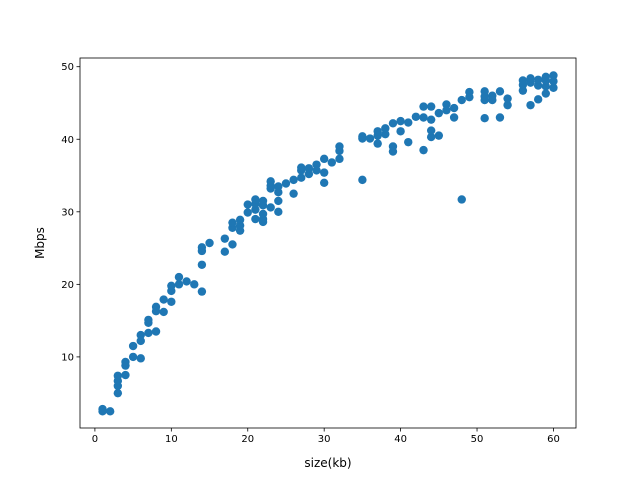 The width and height of the screenshot is (640, 484). Describe the element at coordinates (67, 140) in the screenshot. I see `y-tick-label: 40` at that location.